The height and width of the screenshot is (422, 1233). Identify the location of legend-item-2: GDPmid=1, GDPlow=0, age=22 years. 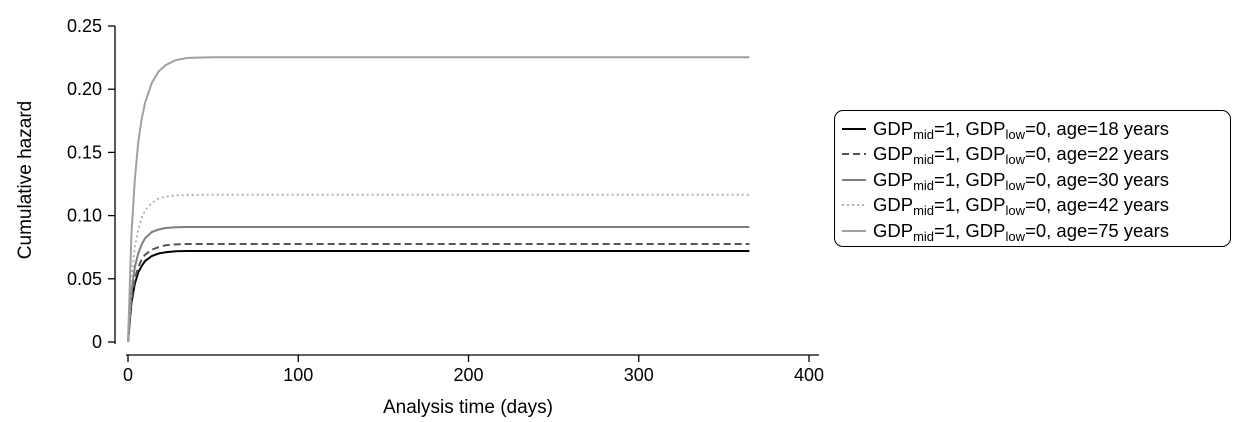
(1035, 155).